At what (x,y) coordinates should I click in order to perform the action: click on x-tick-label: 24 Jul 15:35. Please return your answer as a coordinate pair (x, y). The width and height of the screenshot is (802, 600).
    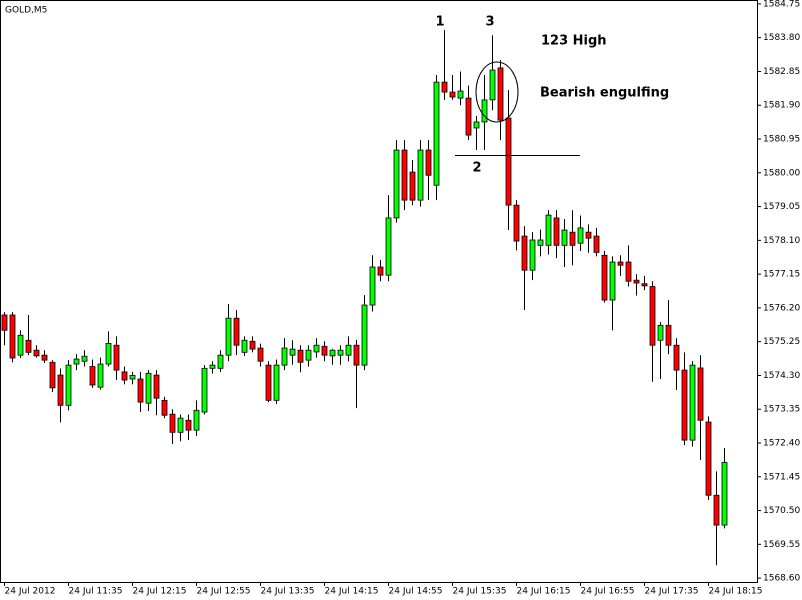
    Looking at the image, I should click on (480, 592).